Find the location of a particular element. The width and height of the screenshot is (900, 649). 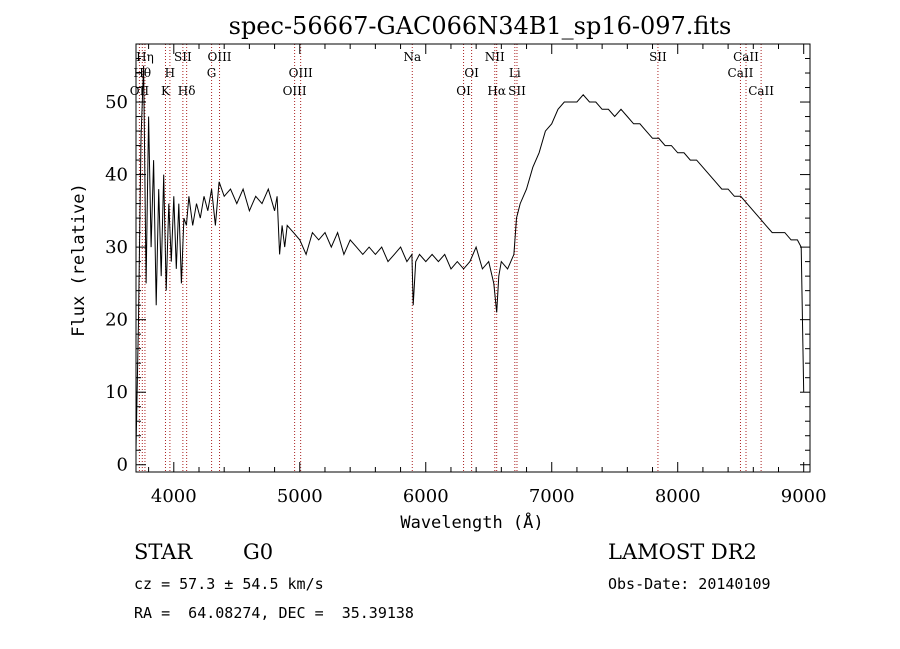

y-axis-label: Flux (relative) is located at coordinates (79, 260).